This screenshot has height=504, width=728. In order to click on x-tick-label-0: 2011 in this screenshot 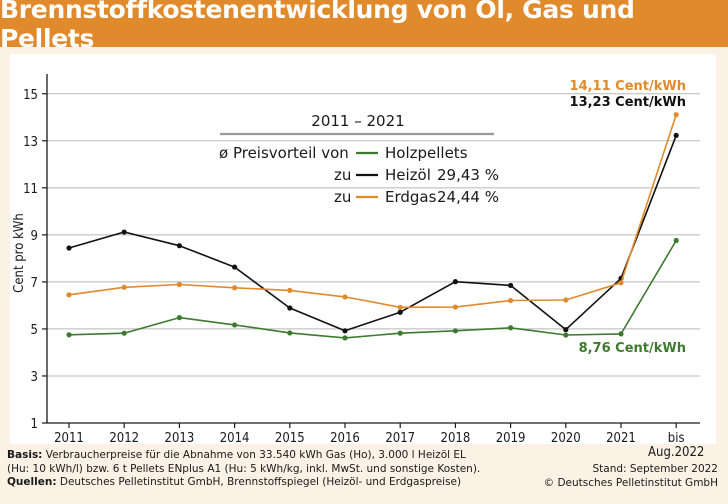, I will do `click(69, 438)`.